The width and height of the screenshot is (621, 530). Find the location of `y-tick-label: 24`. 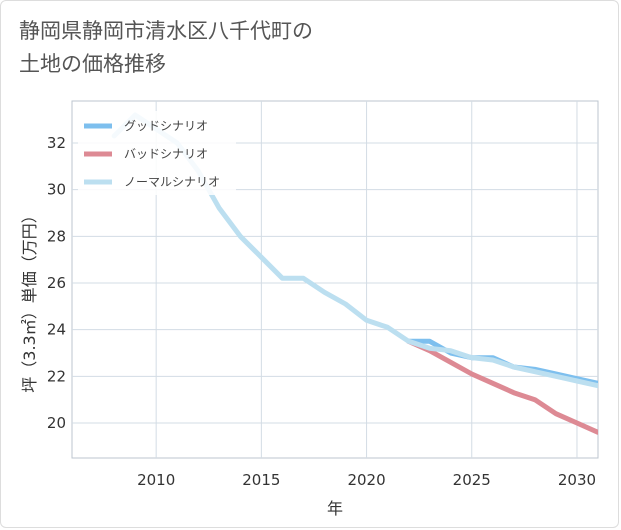

y-tick-label: 24 is located at coordinates (56, 330).